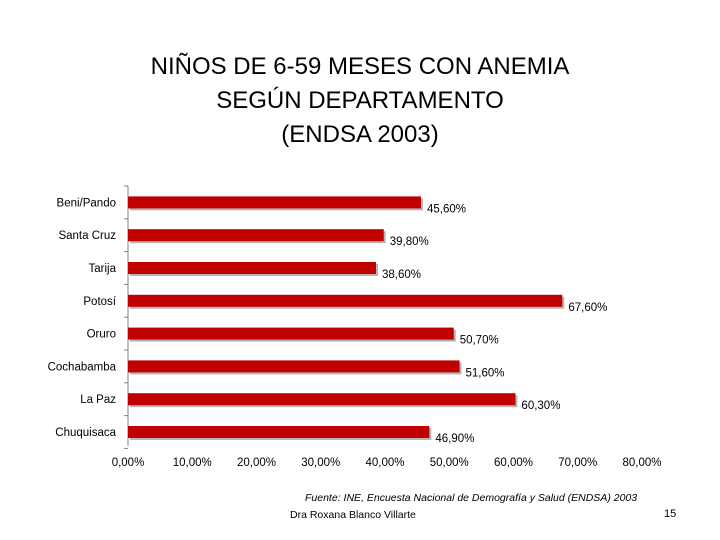 Image resolution: width=720 pixels, height=540 pixels. Describe the element at coordinates (454, 439) in the screenshot. I see `value-label: 46,90%` at that location.